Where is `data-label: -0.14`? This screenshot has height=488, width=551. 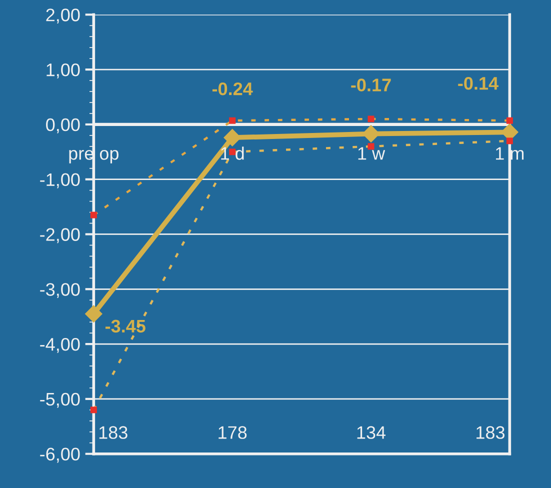 data-label: -0.14 is located at coordinates (478, 83).